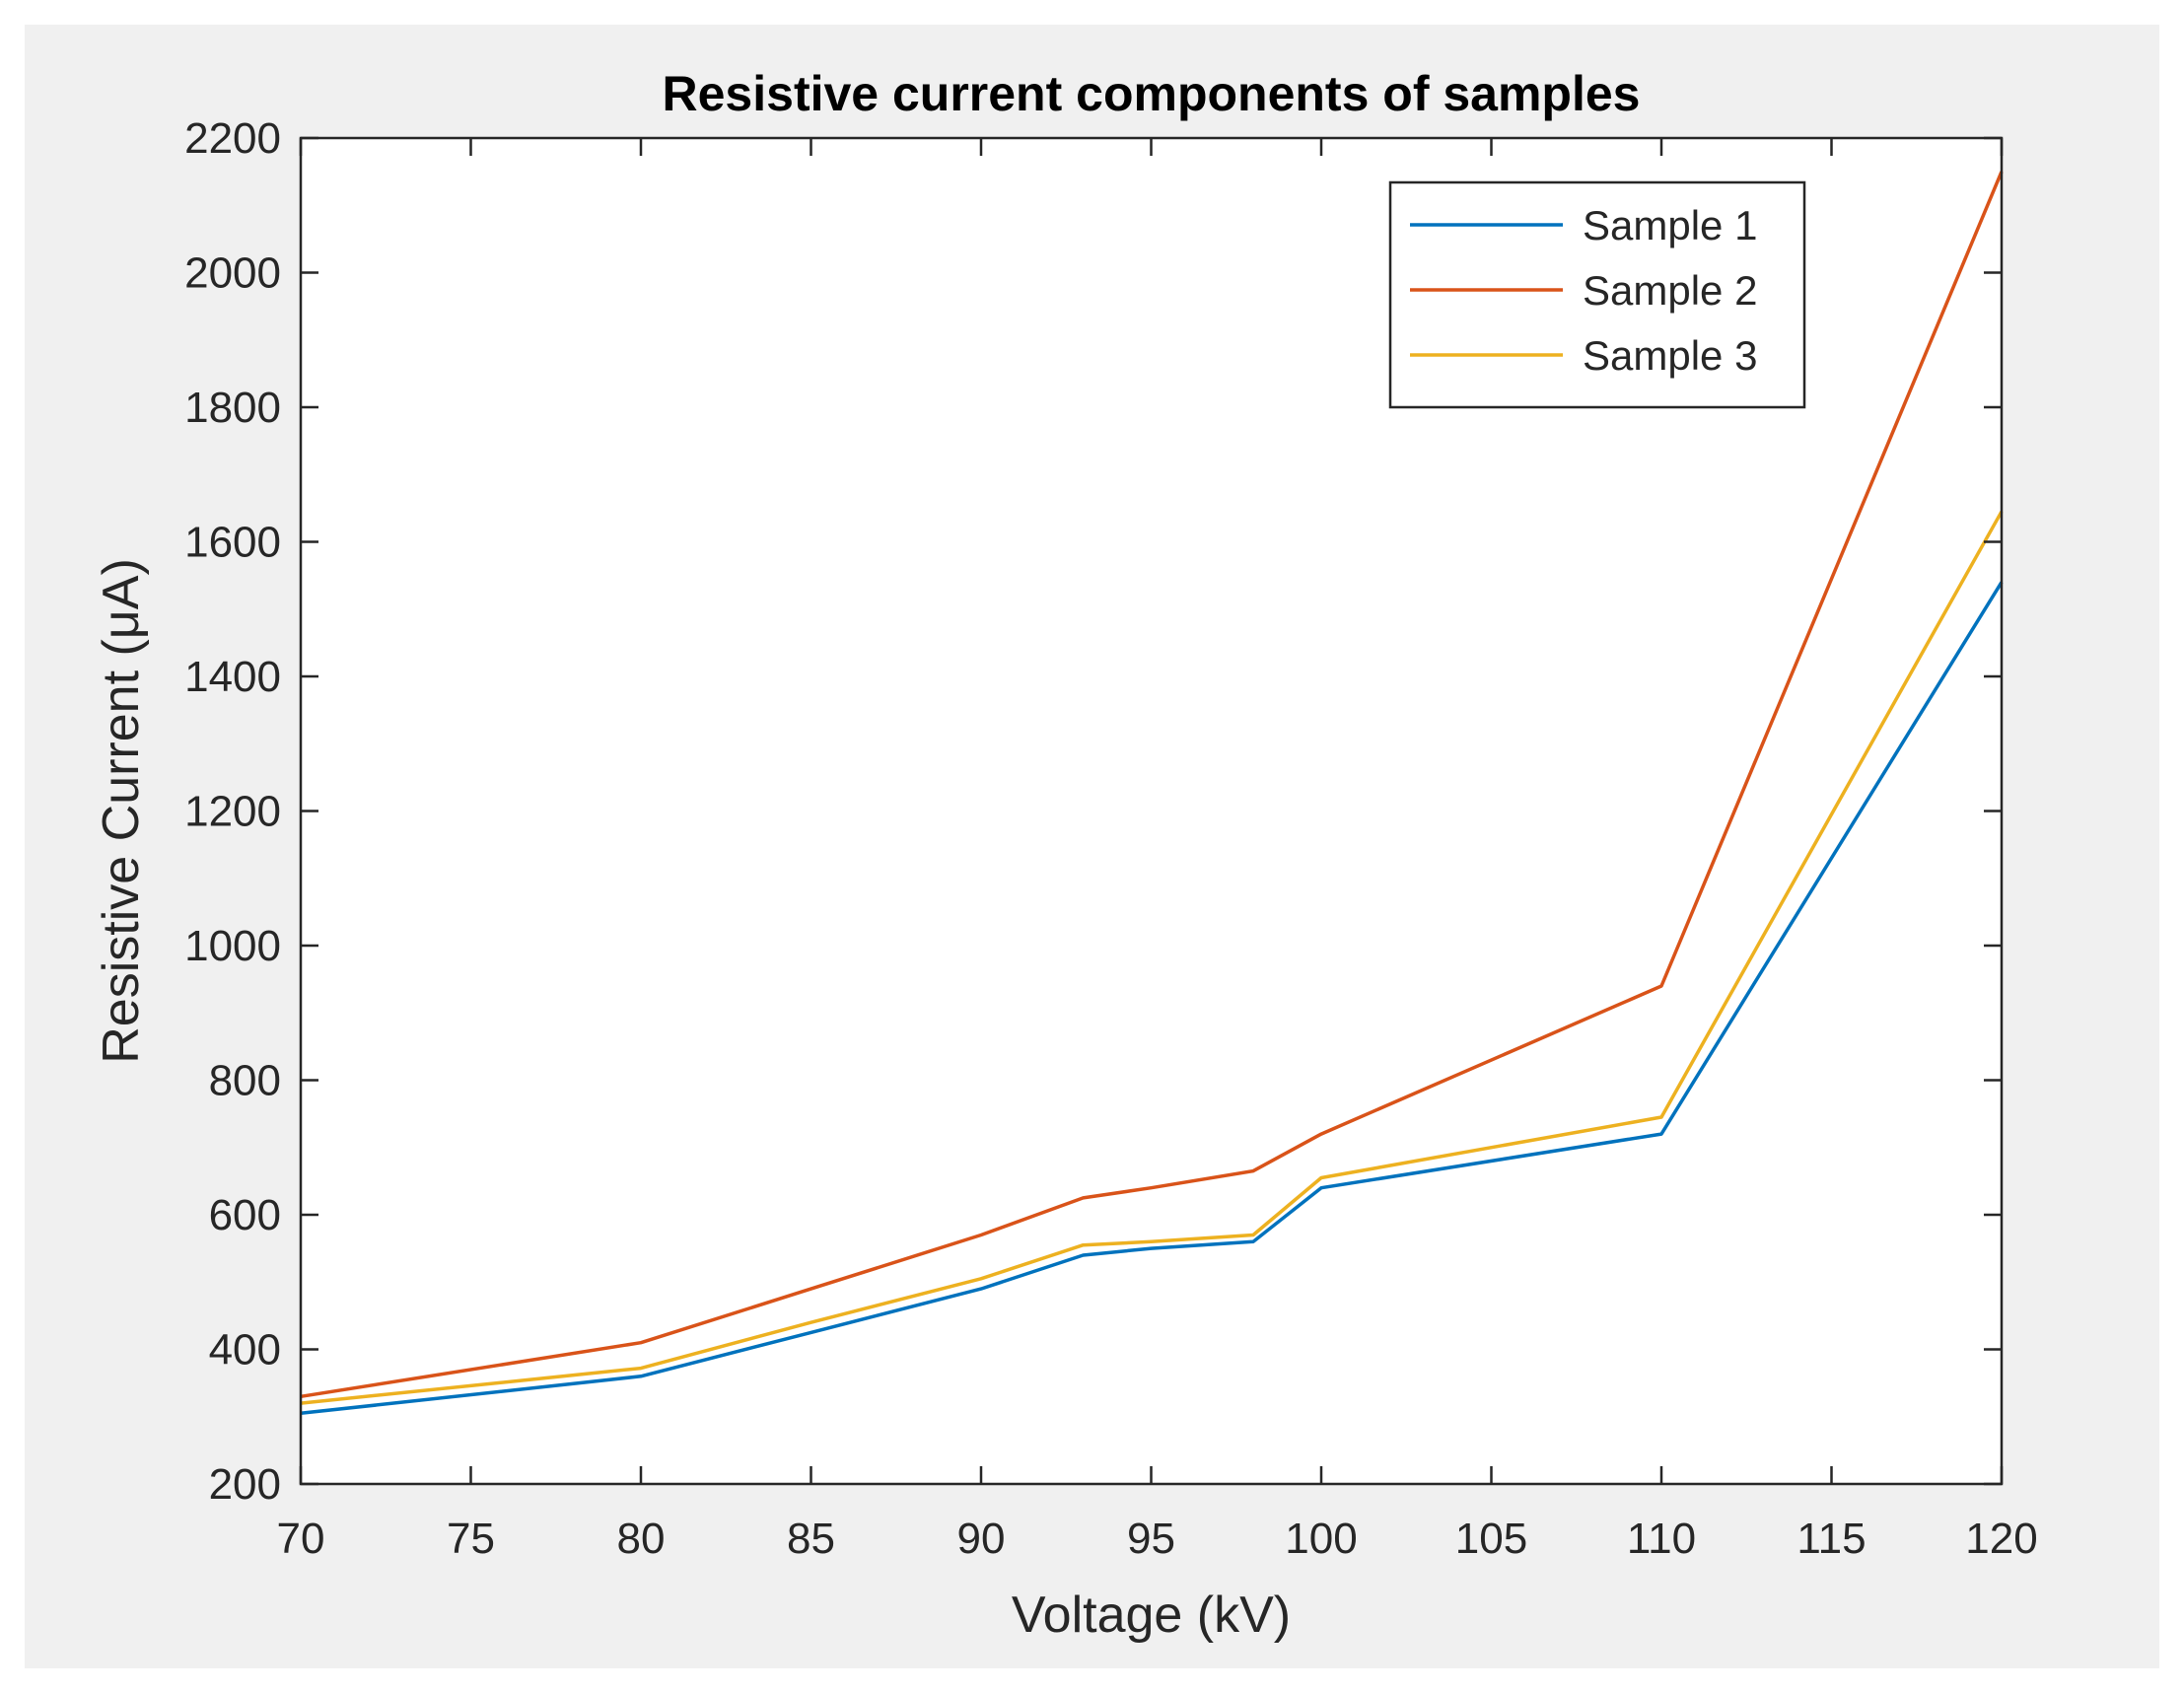 The image size is (2184, 1693). Describe the element at coordinates (245, 1484) in the screenshot. I see `y-tick-label: 200` at that location.